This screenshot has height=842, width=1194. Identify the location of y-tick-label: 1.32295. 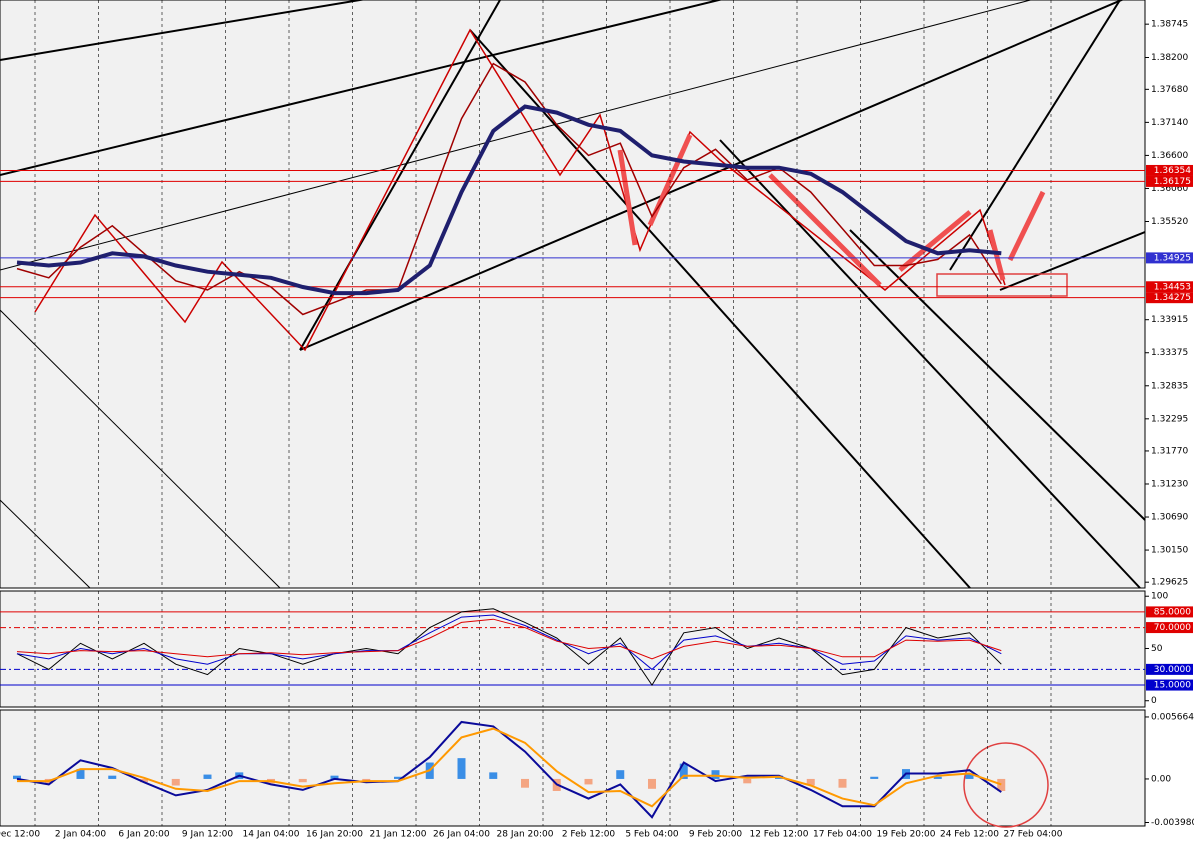
(1169, 419).